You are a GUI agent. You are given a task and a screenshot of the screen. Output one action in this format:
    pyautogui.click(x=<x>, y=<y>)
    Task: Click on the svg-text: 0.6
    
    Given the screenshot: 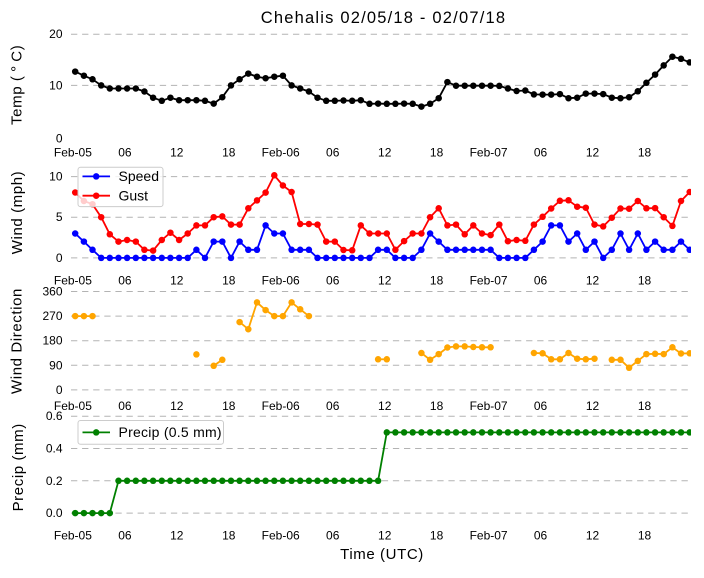 What is the action you would take?
    pyautogui.click(x=54, y=416)
    